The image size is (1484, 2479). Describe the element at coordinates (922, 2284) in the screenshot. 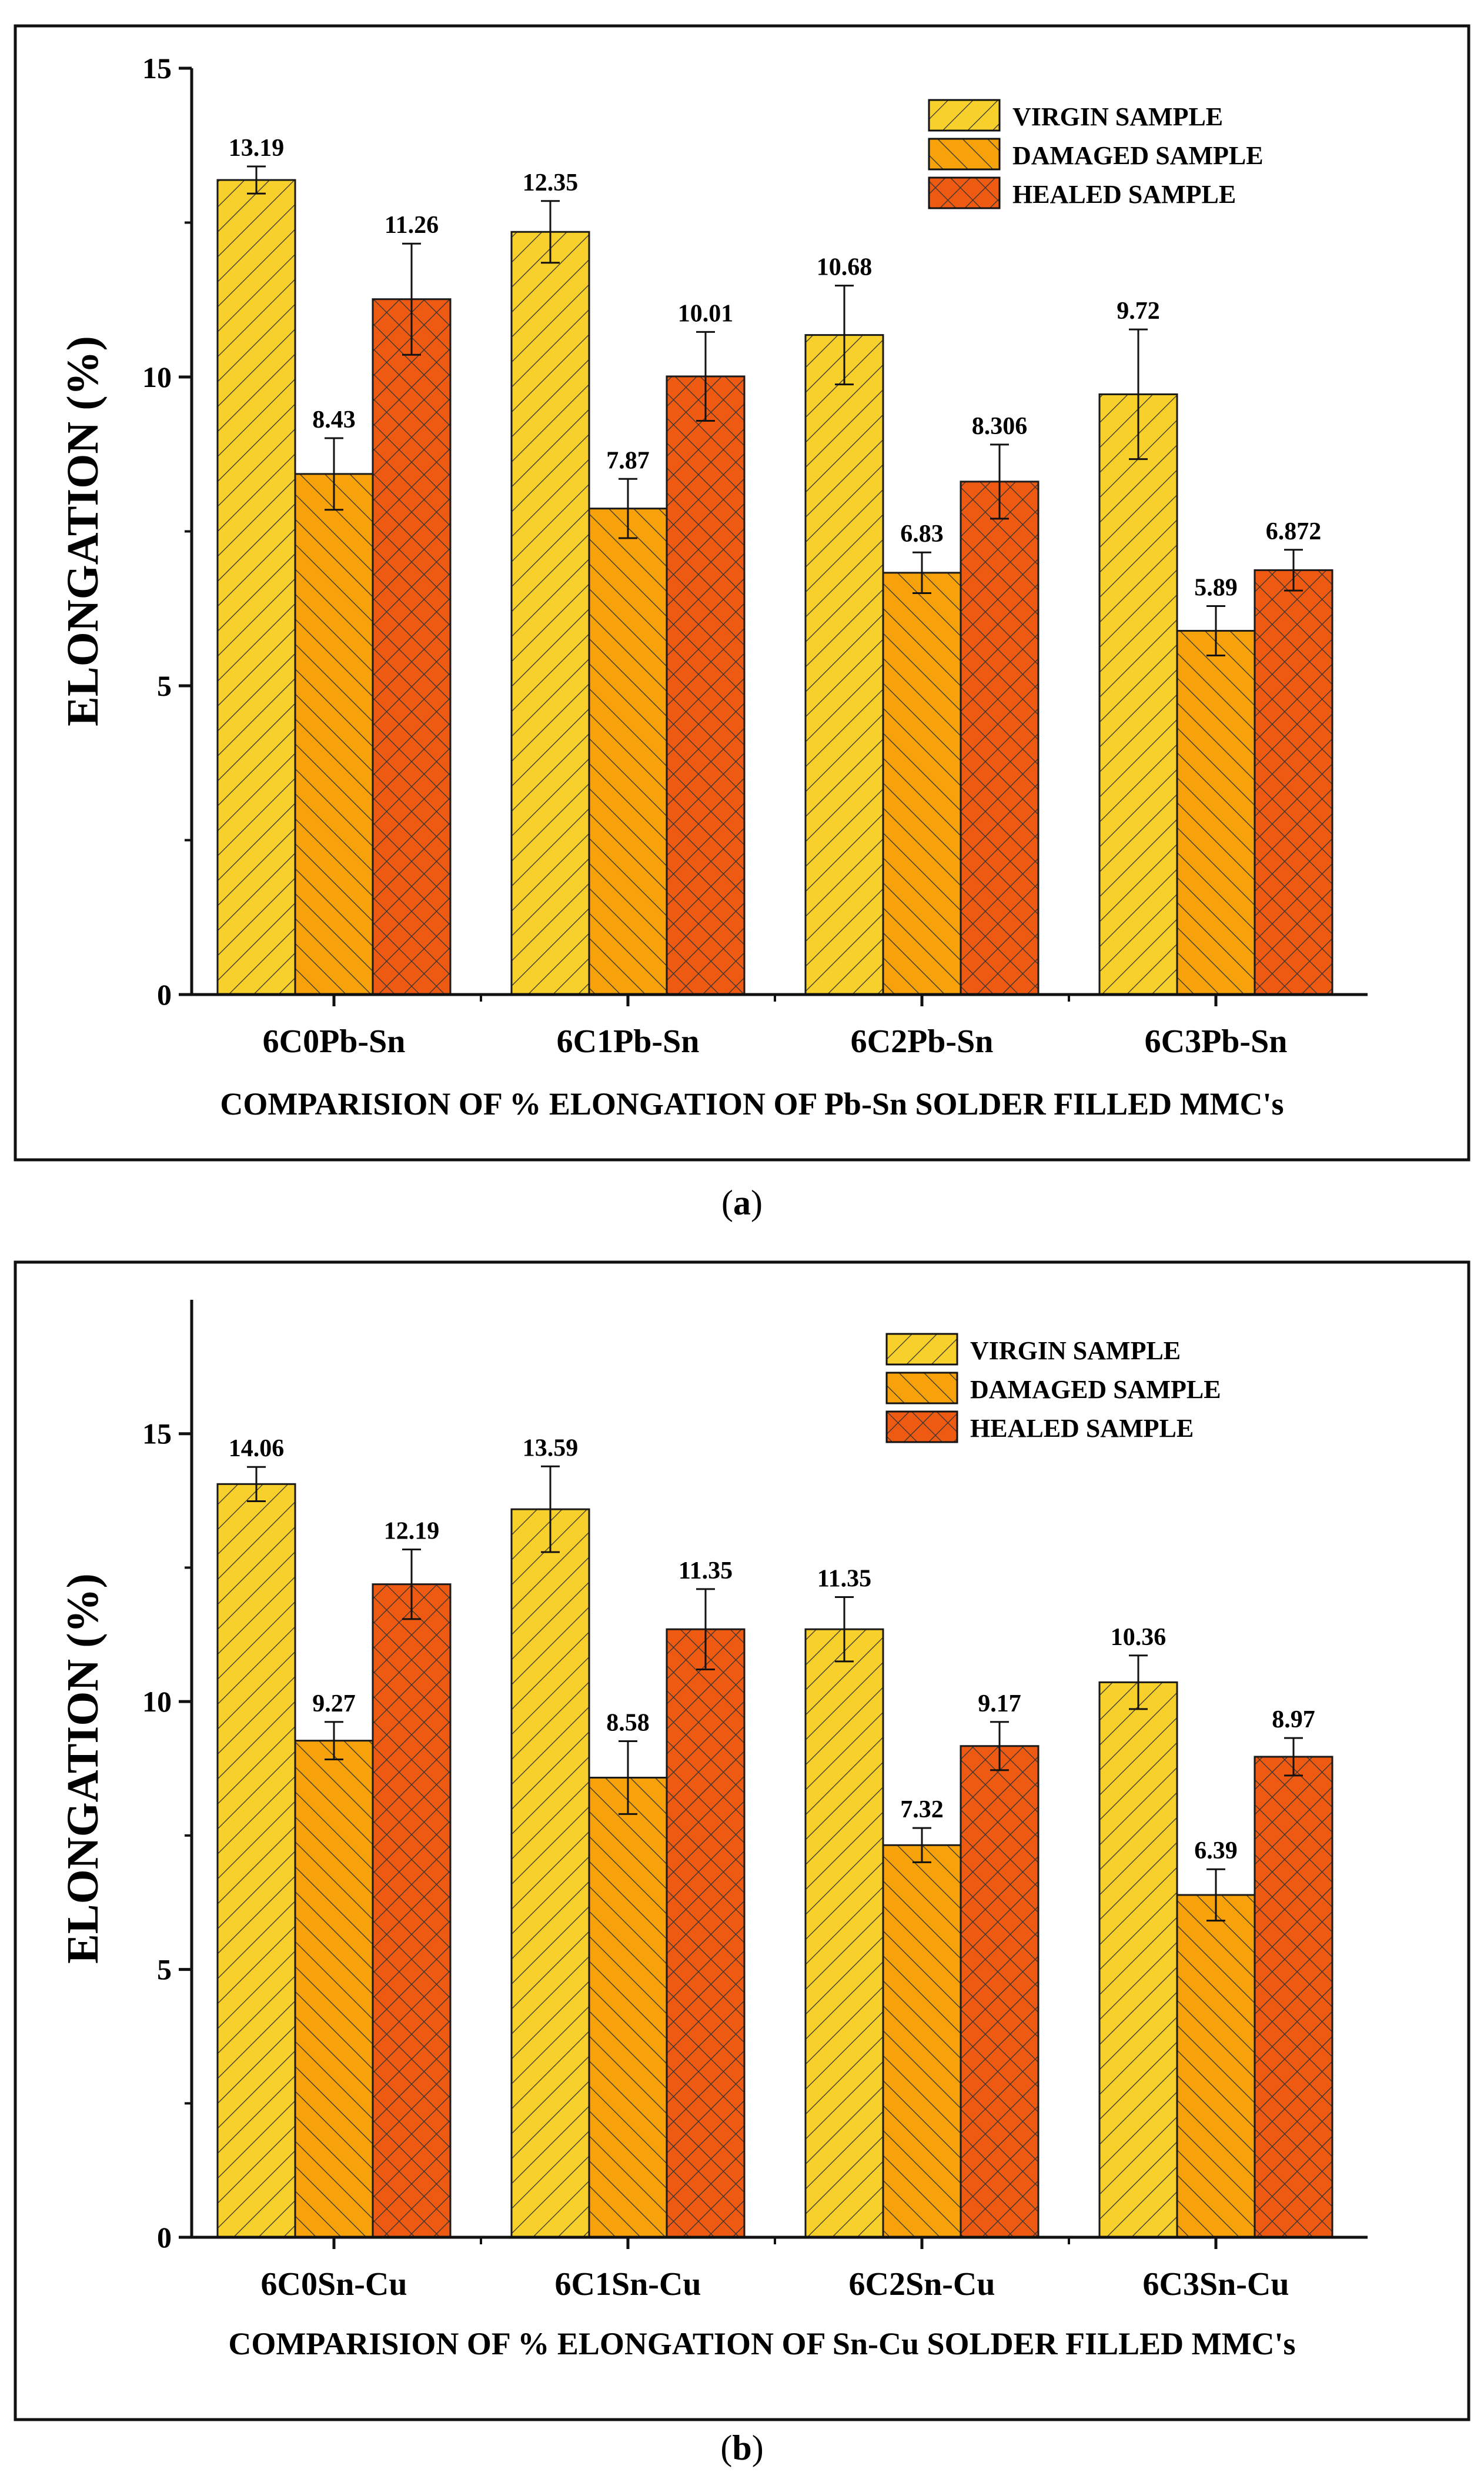

I see `x-tick-label: 6C2Sn-Cu` at that location.